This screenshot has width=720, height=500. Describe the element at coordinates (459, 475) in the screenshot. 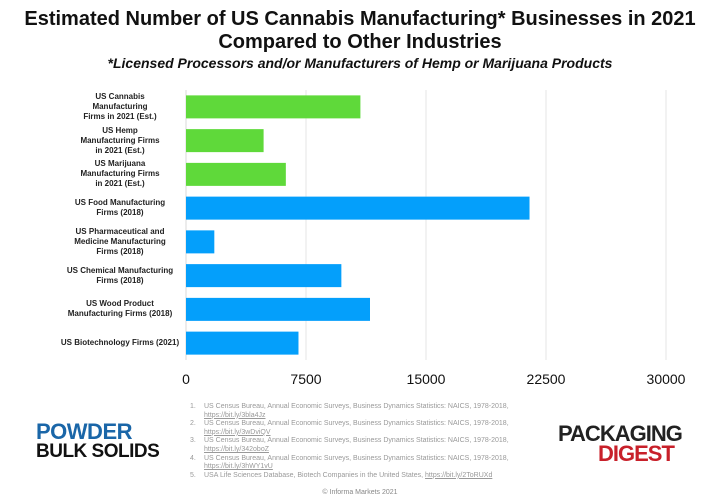

I see `footnote-link: https://bit.ly/2ToRUXd` at that location.